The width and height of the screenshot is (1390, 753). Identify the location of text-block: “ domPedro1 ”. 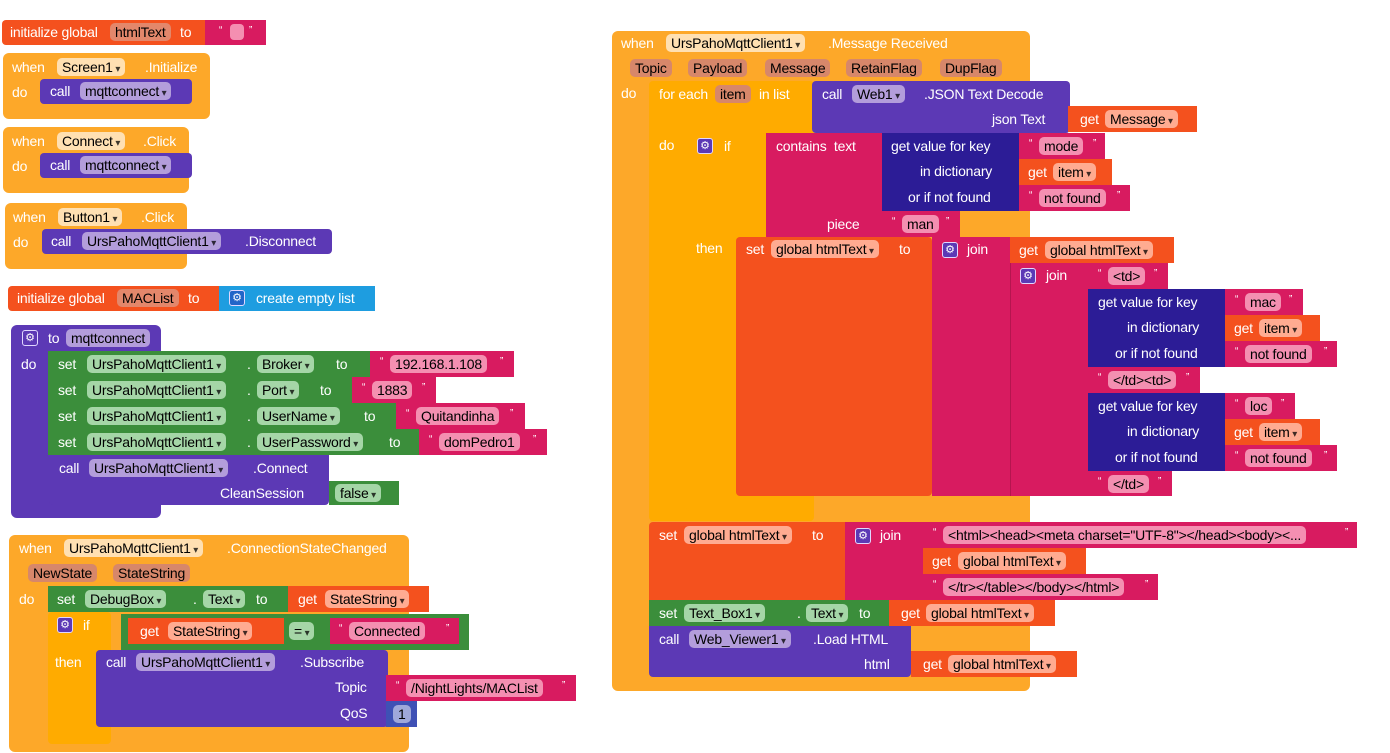
(483, 442).